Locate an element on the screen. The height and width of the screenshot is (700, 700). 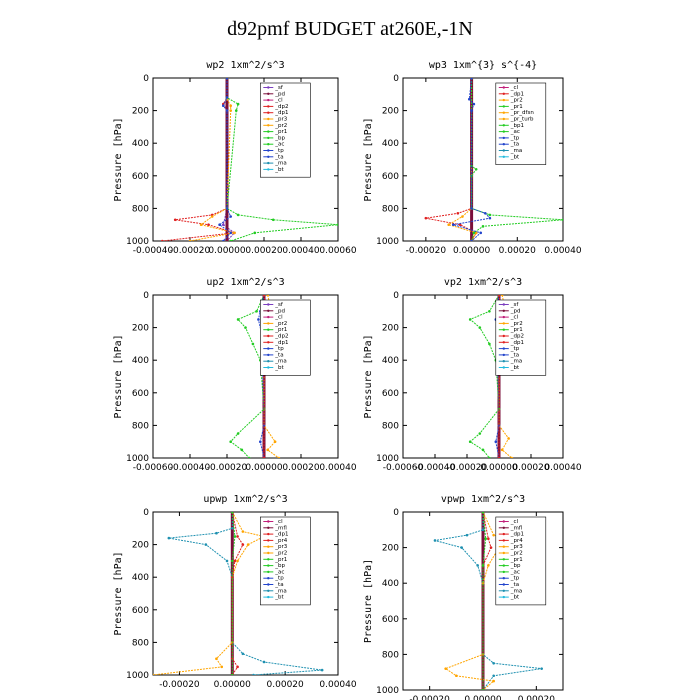
panel-title: wp3 1xm^{3} s^{-4} is located at coordinates (483, 65).